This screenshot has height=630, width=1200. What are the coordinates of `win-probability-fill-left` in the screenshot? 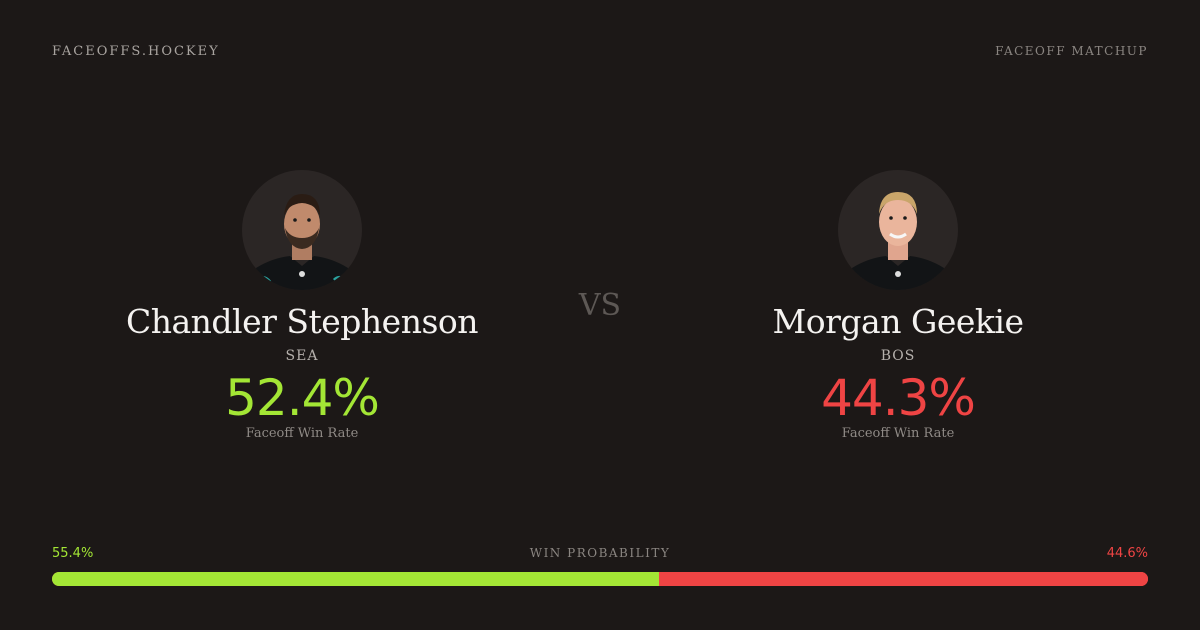 It's located at (356, 579).